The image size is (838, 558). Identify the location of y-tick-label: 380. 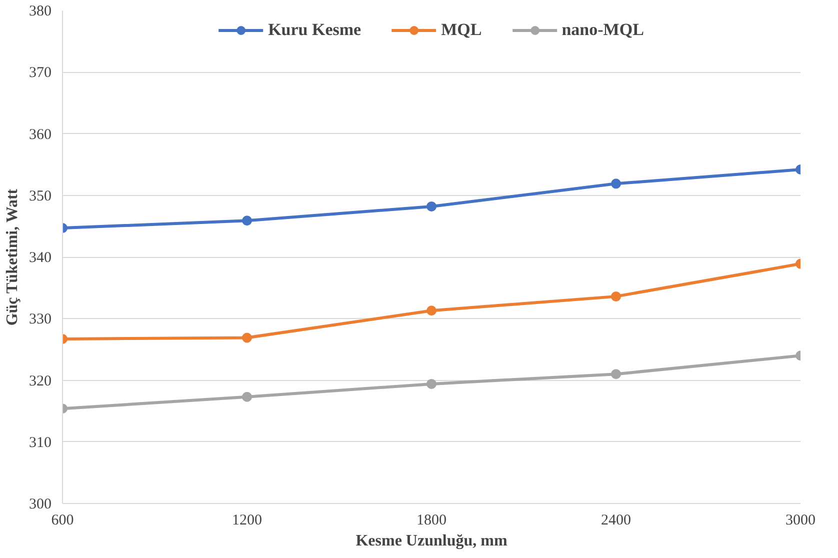
(40, 12).